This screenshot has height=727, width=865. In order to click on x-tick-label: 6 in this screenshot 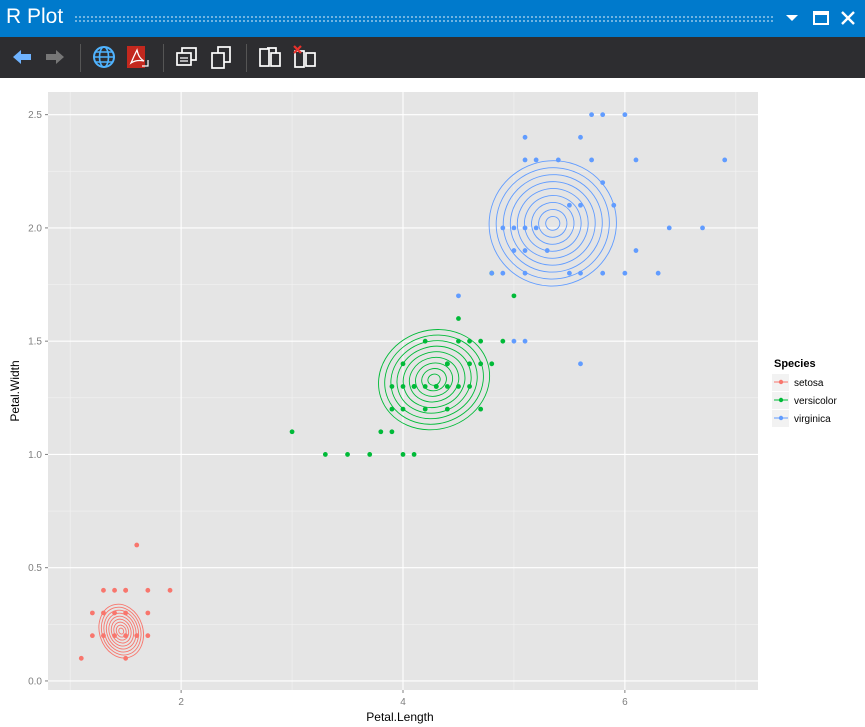, I will do `click(625, 702)`.